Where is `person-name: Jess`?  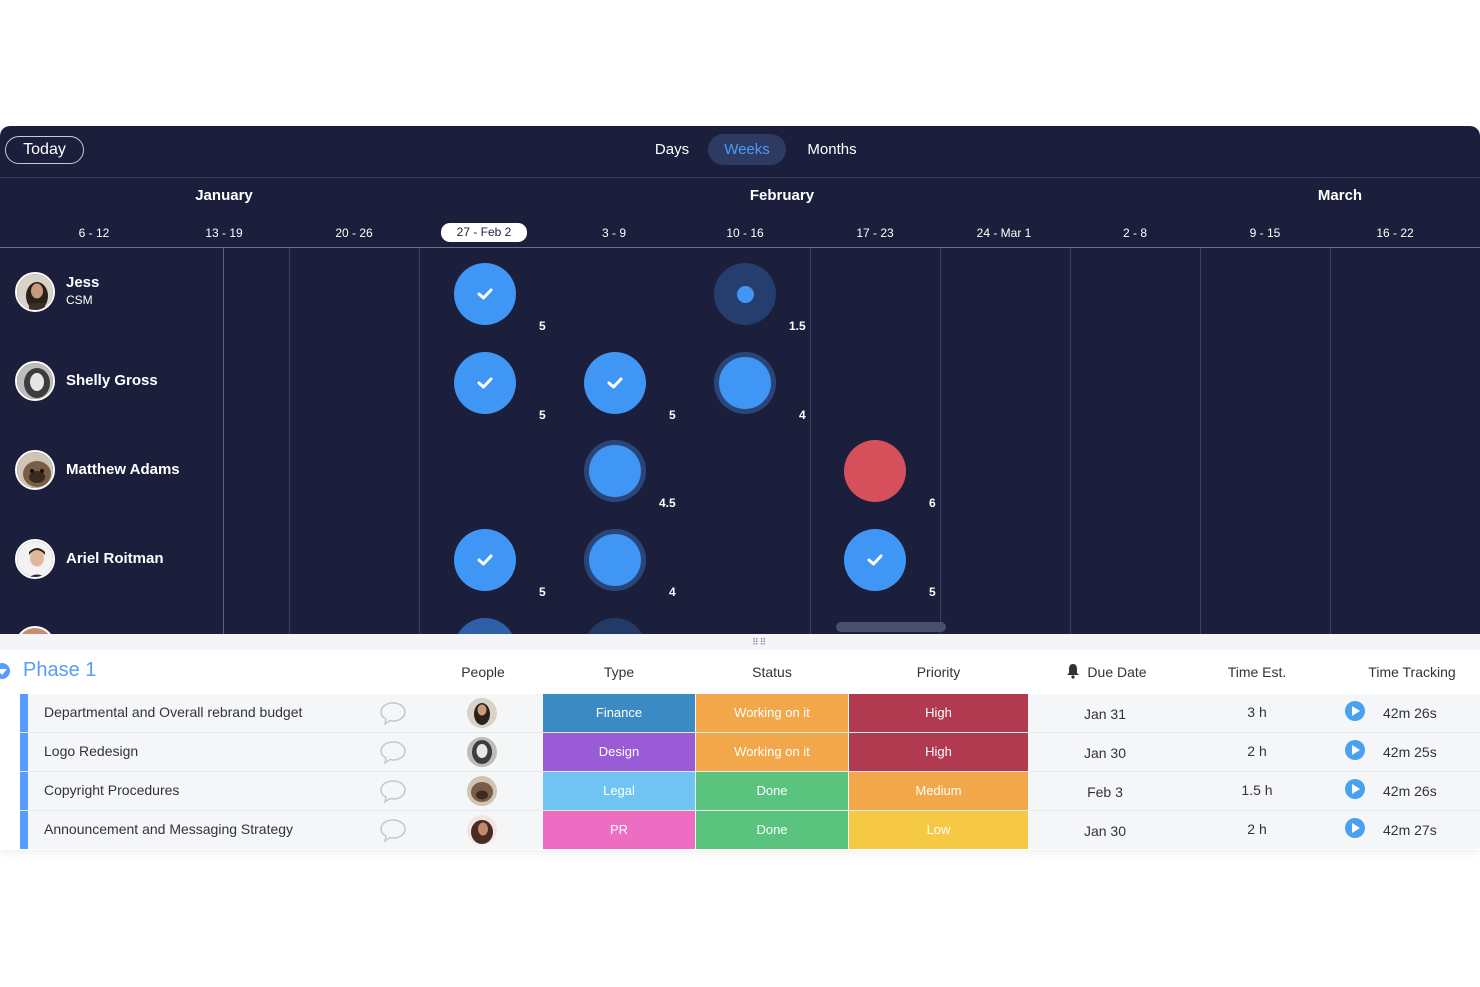 person-name: Jess is located at coordinates (83, 282).